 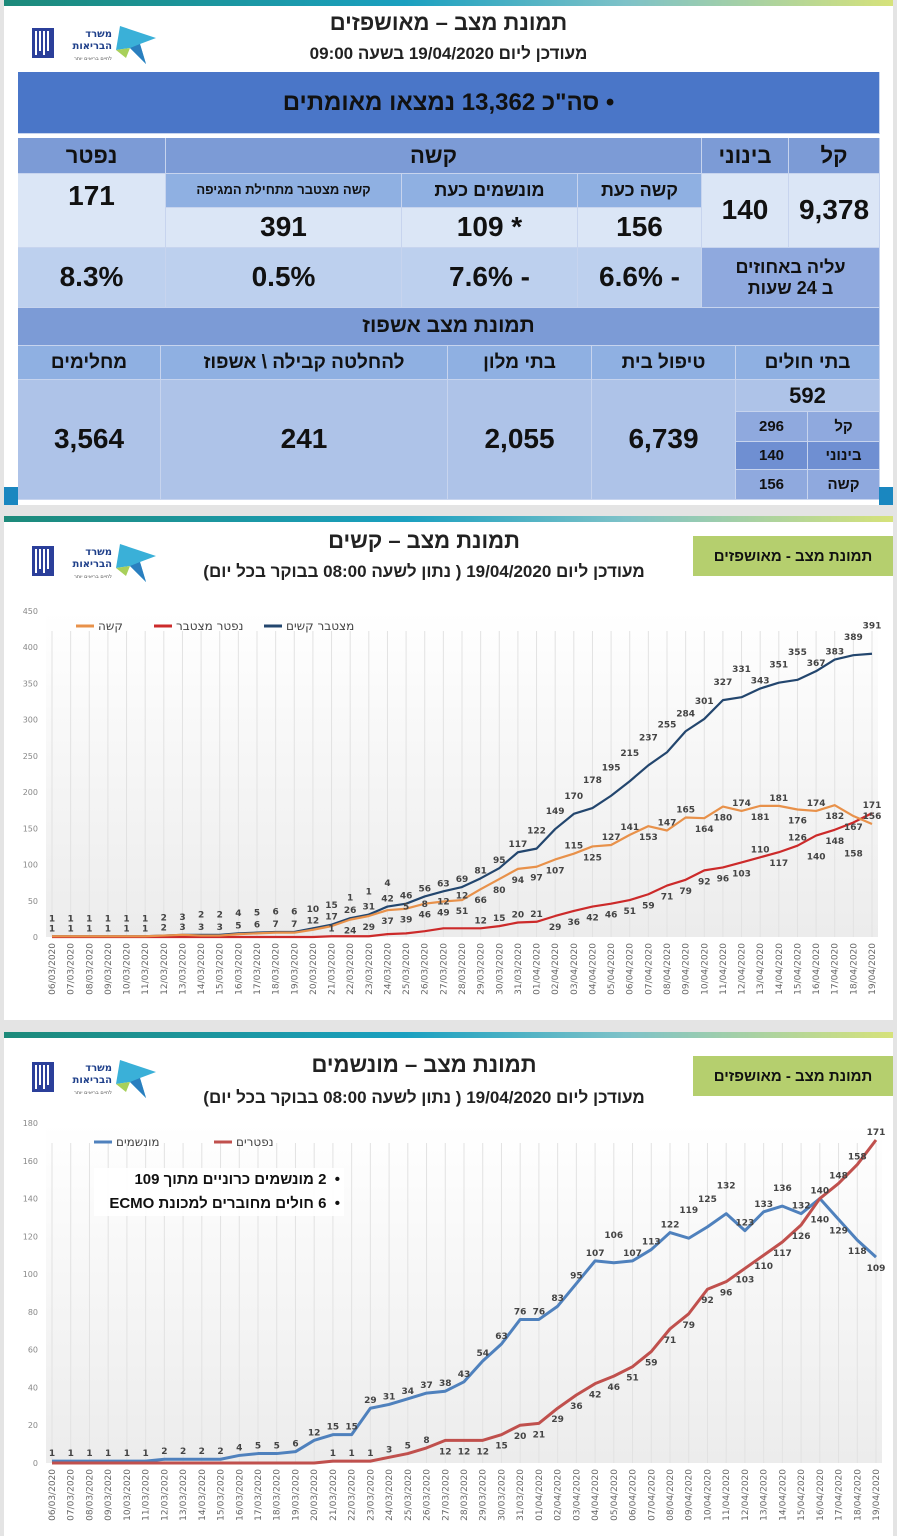 What do you see at coordinates (763, 1205) in the screenshot?
I see `data-label: 133` at bounding box center [763, 1205].